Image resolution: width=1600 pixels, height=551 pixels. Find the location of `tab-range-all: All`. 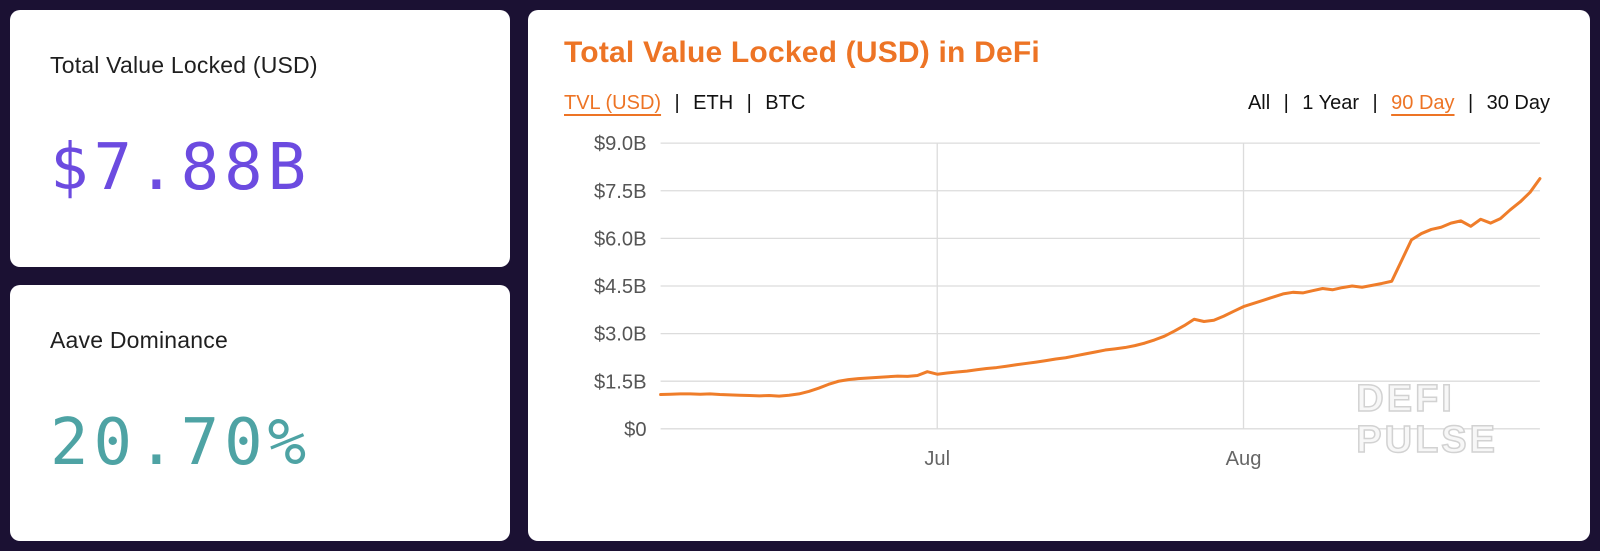

tab-range-all: All is located at coordinates (1259, 103).